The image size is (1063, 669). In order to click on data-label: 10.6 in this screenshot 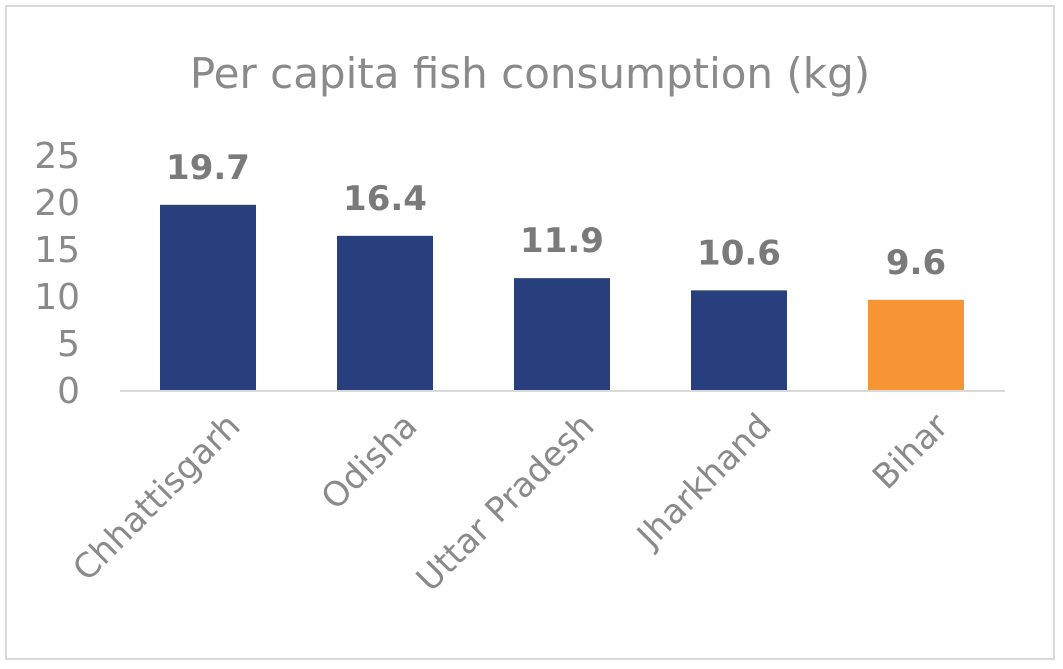, I will do `click(739, 253)`.